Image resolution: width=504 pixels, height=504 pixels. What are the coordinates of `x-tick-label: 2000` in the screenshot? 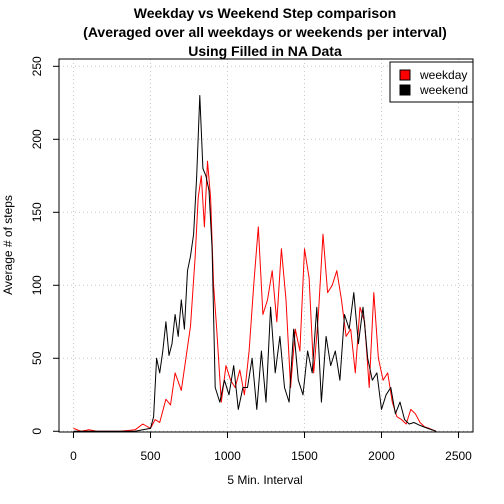 It's located at (381, 456).